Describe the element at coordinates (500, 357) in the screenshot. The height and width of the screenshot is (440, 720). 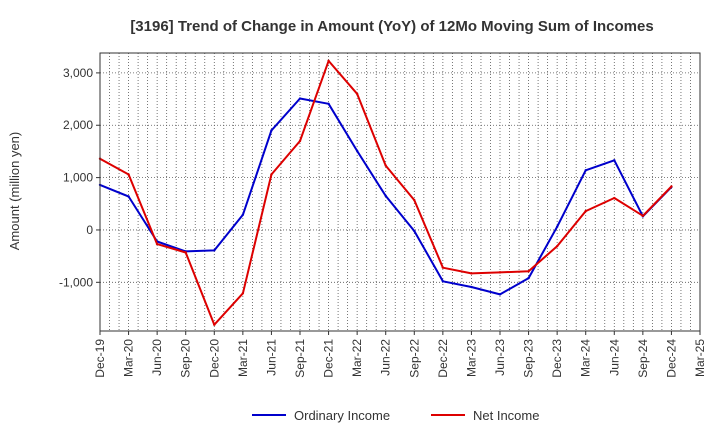
I see `x-tick-label: Jun-23` at that location.